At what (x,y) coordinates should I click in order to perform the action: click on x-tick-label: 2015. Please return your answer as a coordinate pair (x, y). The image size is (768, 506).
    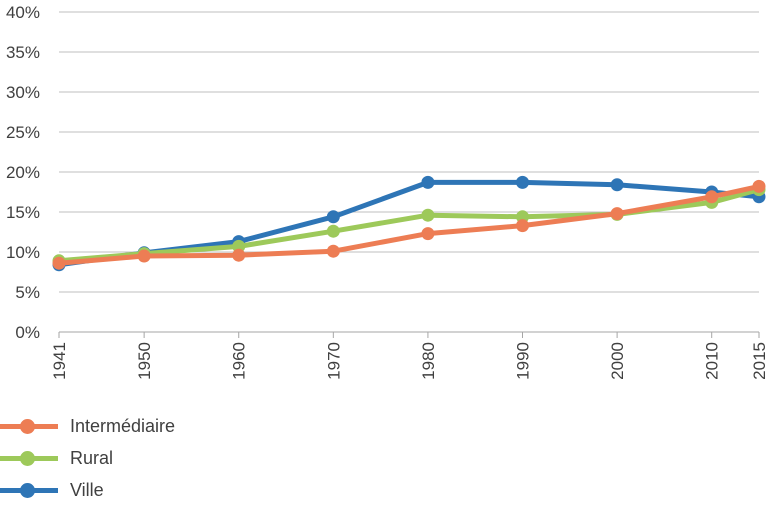
    Looking at the image, I should click on (759, 361).